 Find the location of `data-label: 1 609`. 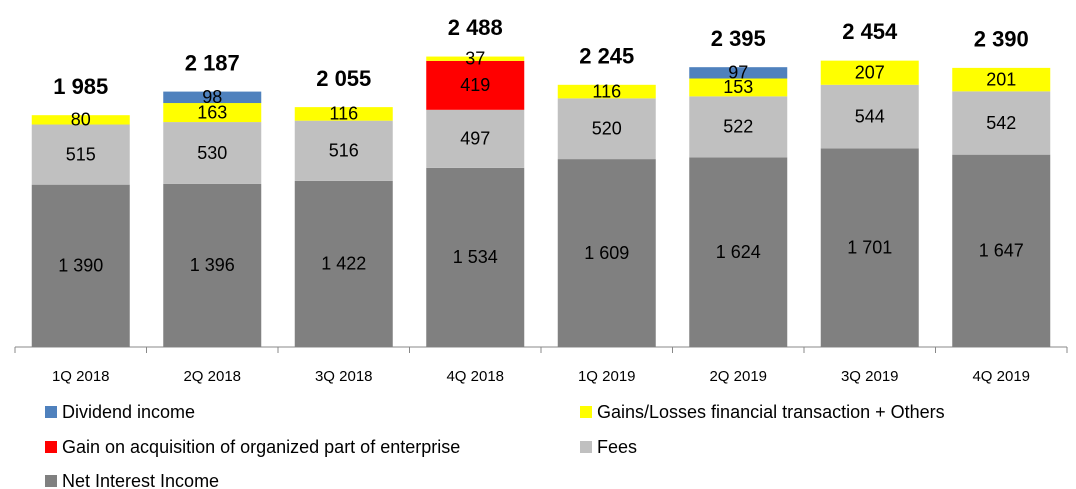

data-label: 1 609 is located at coordinates (606, 253).